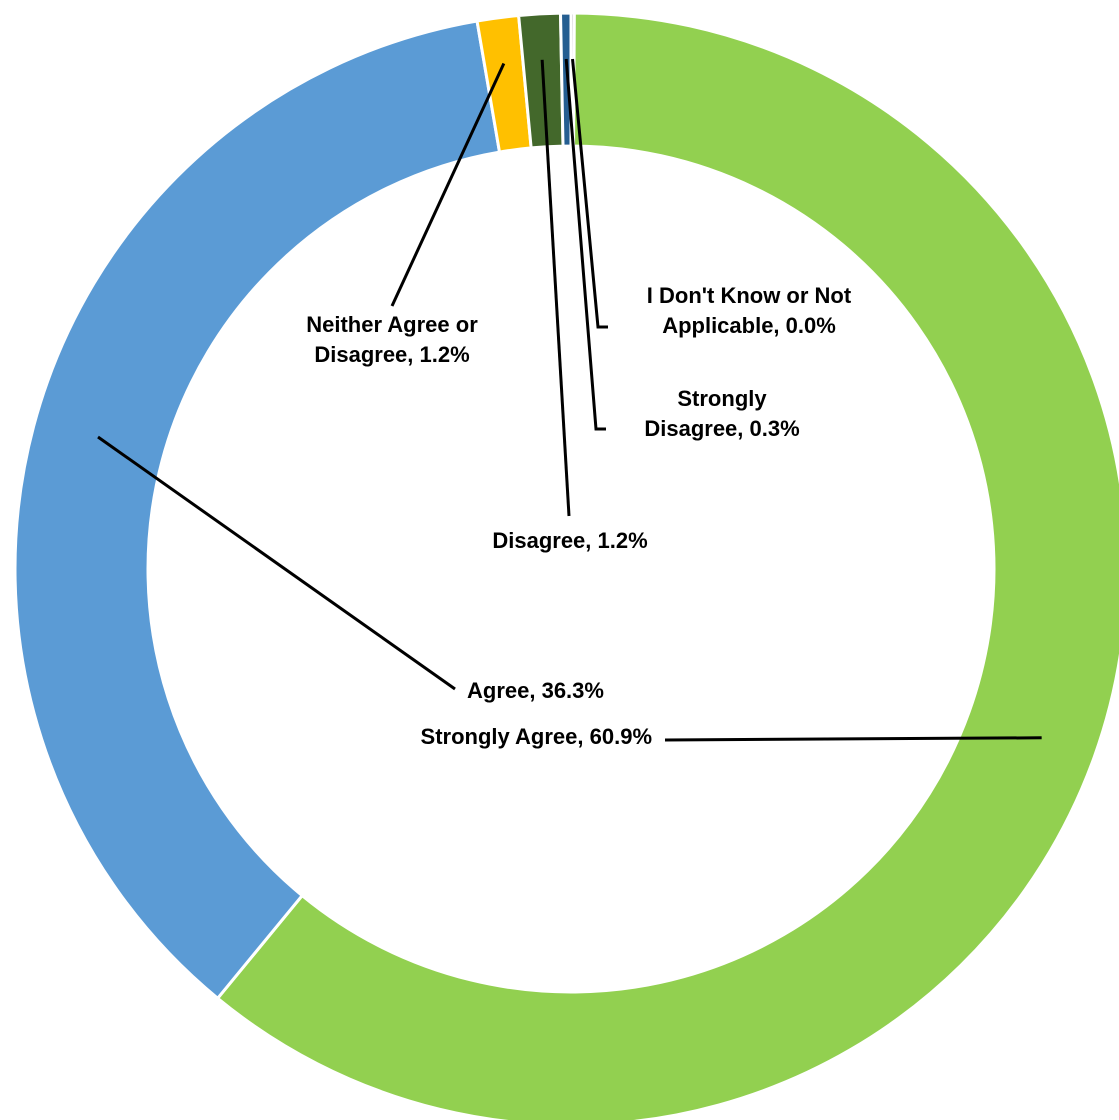  I want to click on data-label-strongly-agree: Strongly Agree, 60.9%, so click(536, 736).